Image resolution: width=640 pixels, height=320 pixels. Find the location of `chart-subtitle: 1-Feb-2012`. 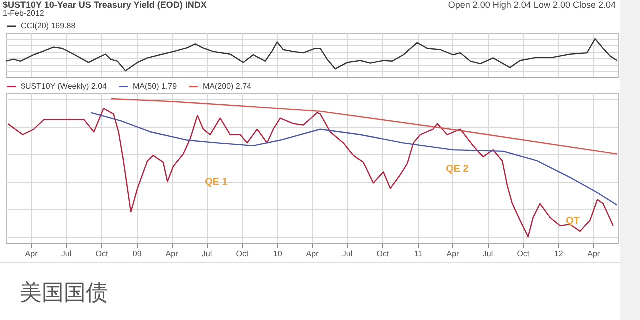

chart-subtitle: 1-Feb-2012 is located at coordinates (23, 13).